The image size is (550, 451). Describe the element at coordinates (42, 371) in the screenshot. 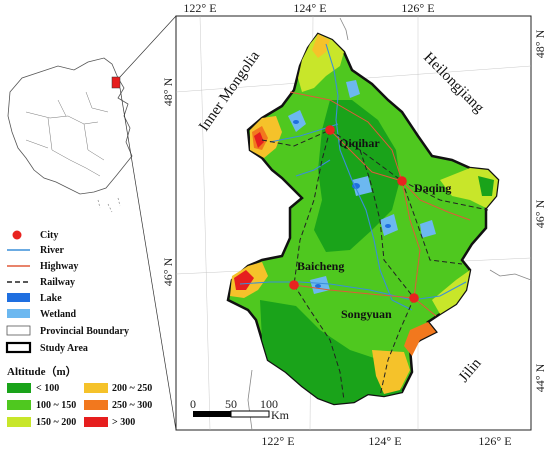

I see `legend-altitude-title: Altitude（m）` at that location.